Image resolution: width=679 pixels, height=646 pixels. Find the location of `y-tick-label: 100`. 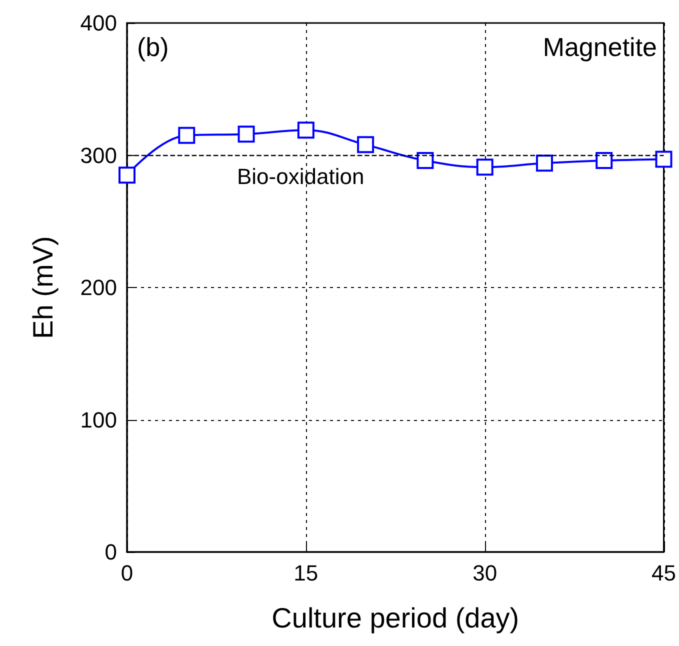

y-tick-label: 100 is located at coordinates (98, 419).